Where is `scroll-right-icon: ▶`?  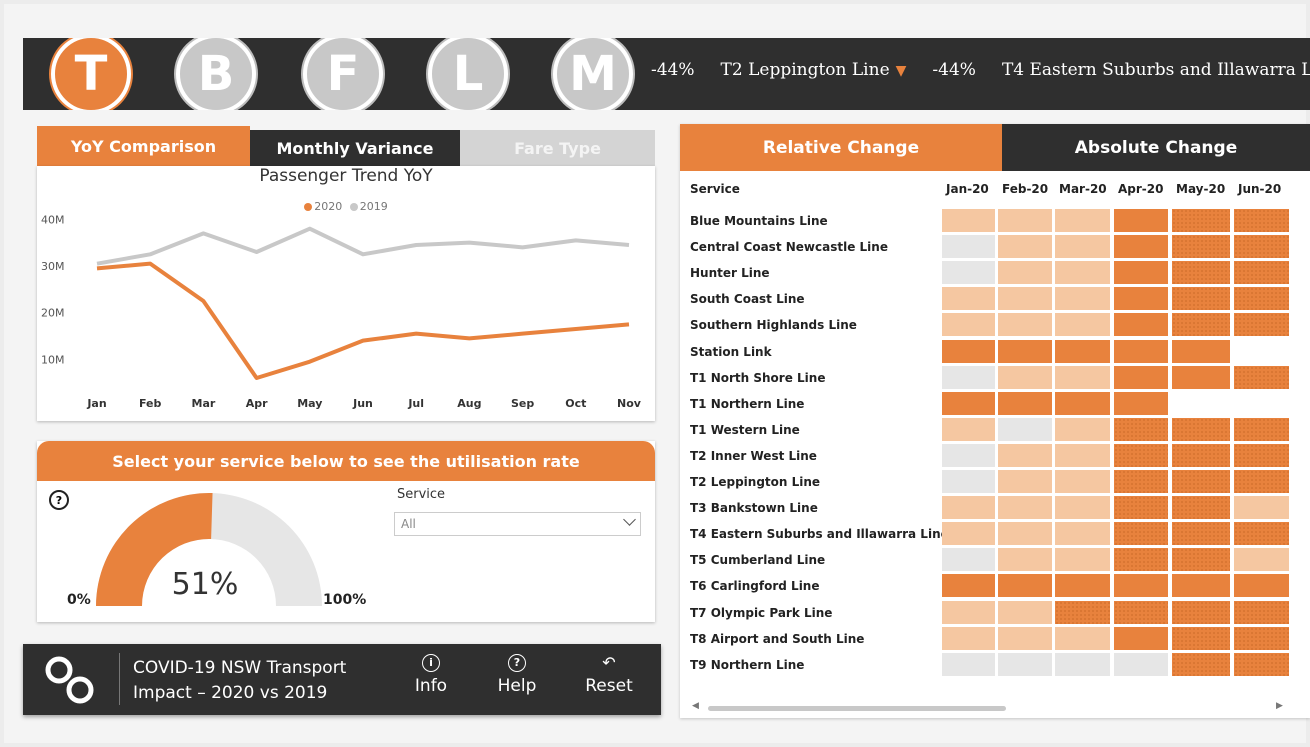
scroll-right-icon: ▶ is located at coordinates (1279, 706).